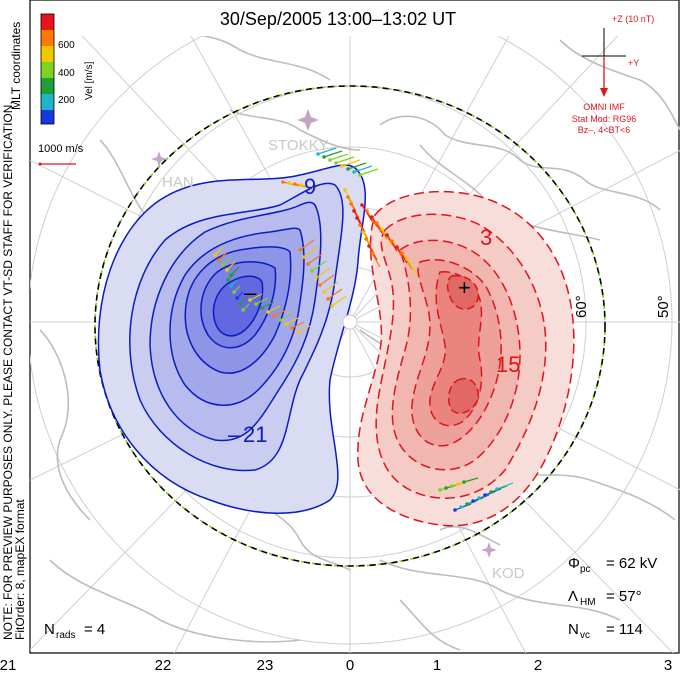  What do you see at coordinates (624, 596) in the screenshot?
I see `stat-lambda-value: = 57°` at bounding box center [624, 596].